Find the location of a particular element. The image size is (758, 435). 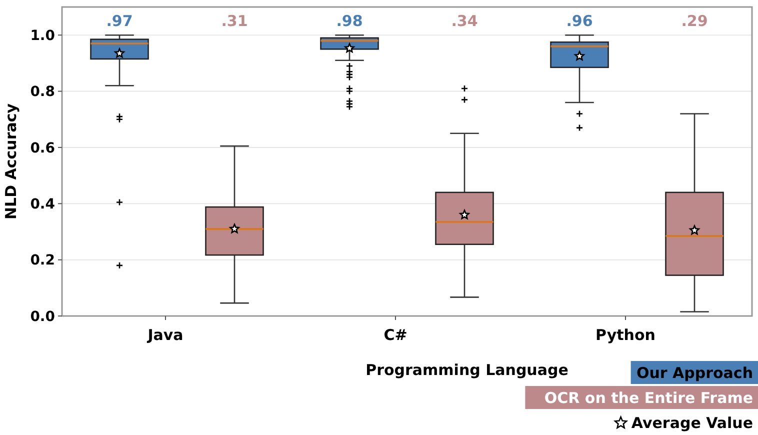

text: OCR on the Entire Frame is located at coordinates (648, 398).